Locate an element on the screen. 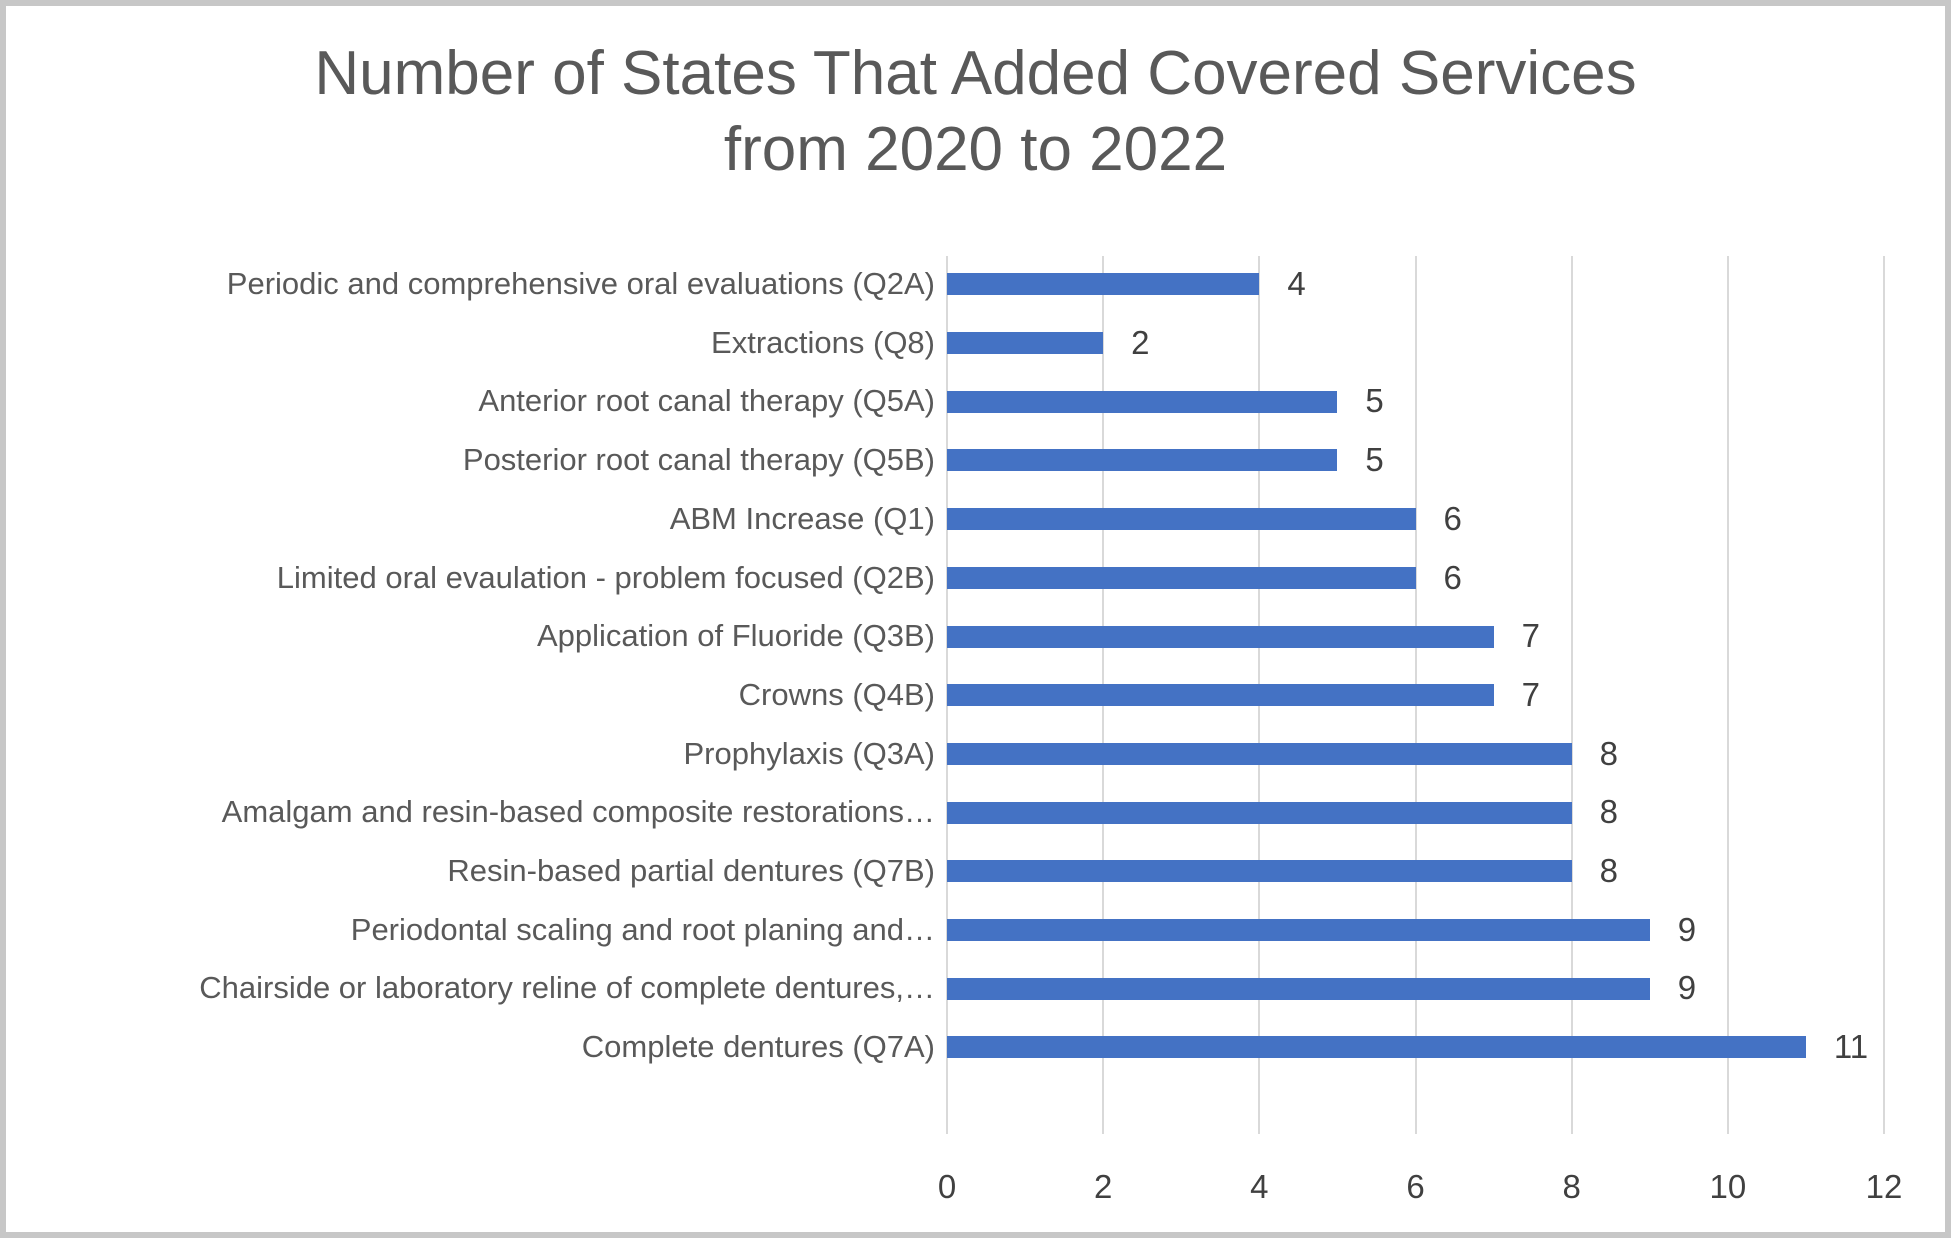  bar-row: Resin-based partial dentures (Q7B) 8 is located at coordinates (975, 871).